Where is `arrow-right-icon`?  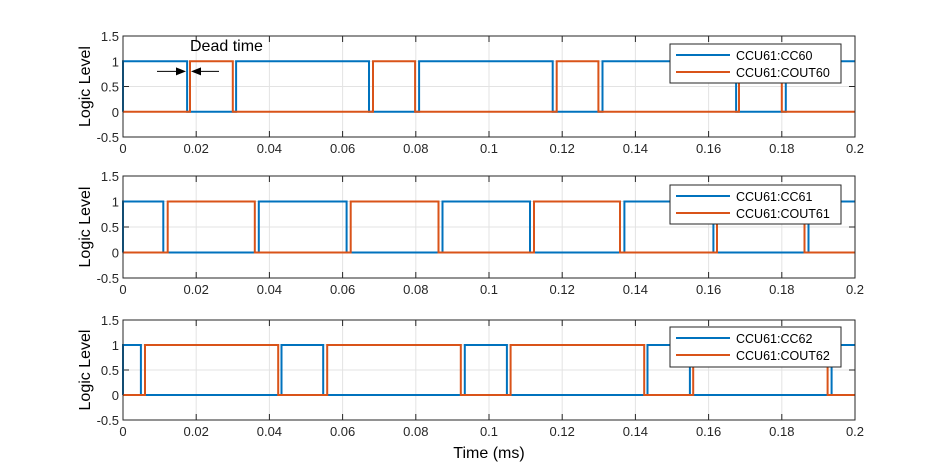
arrow-right-icon is located at coordinates (181, 71).